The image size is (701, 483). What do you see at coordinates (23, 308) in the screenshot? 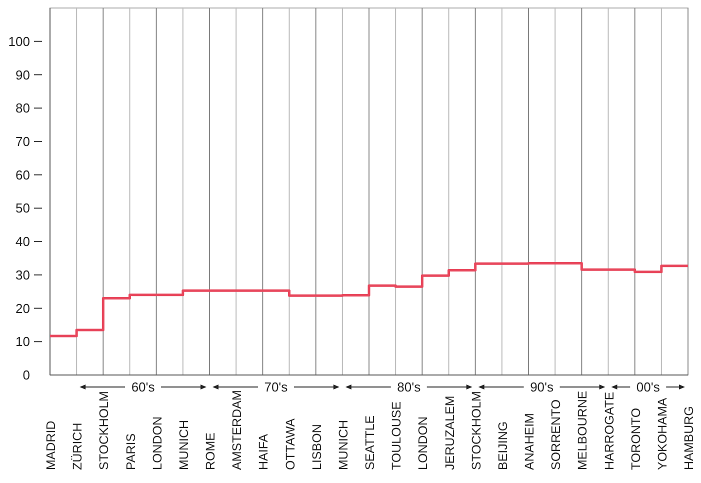
I see `y-tick-label: 20` at bounding box center [23, 308].